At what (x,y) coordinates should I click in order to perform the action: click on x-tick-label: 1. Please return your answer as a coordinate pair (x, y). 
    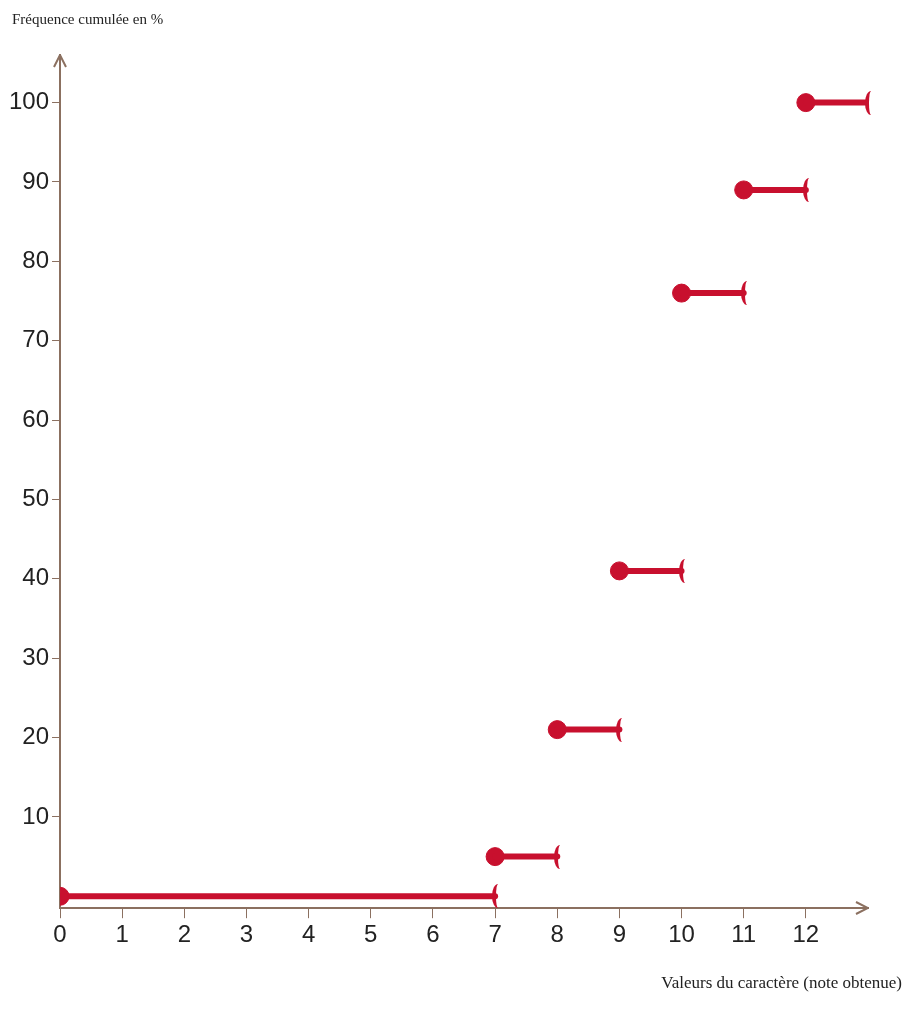
    Looking at the image, I should click on (122, 934).